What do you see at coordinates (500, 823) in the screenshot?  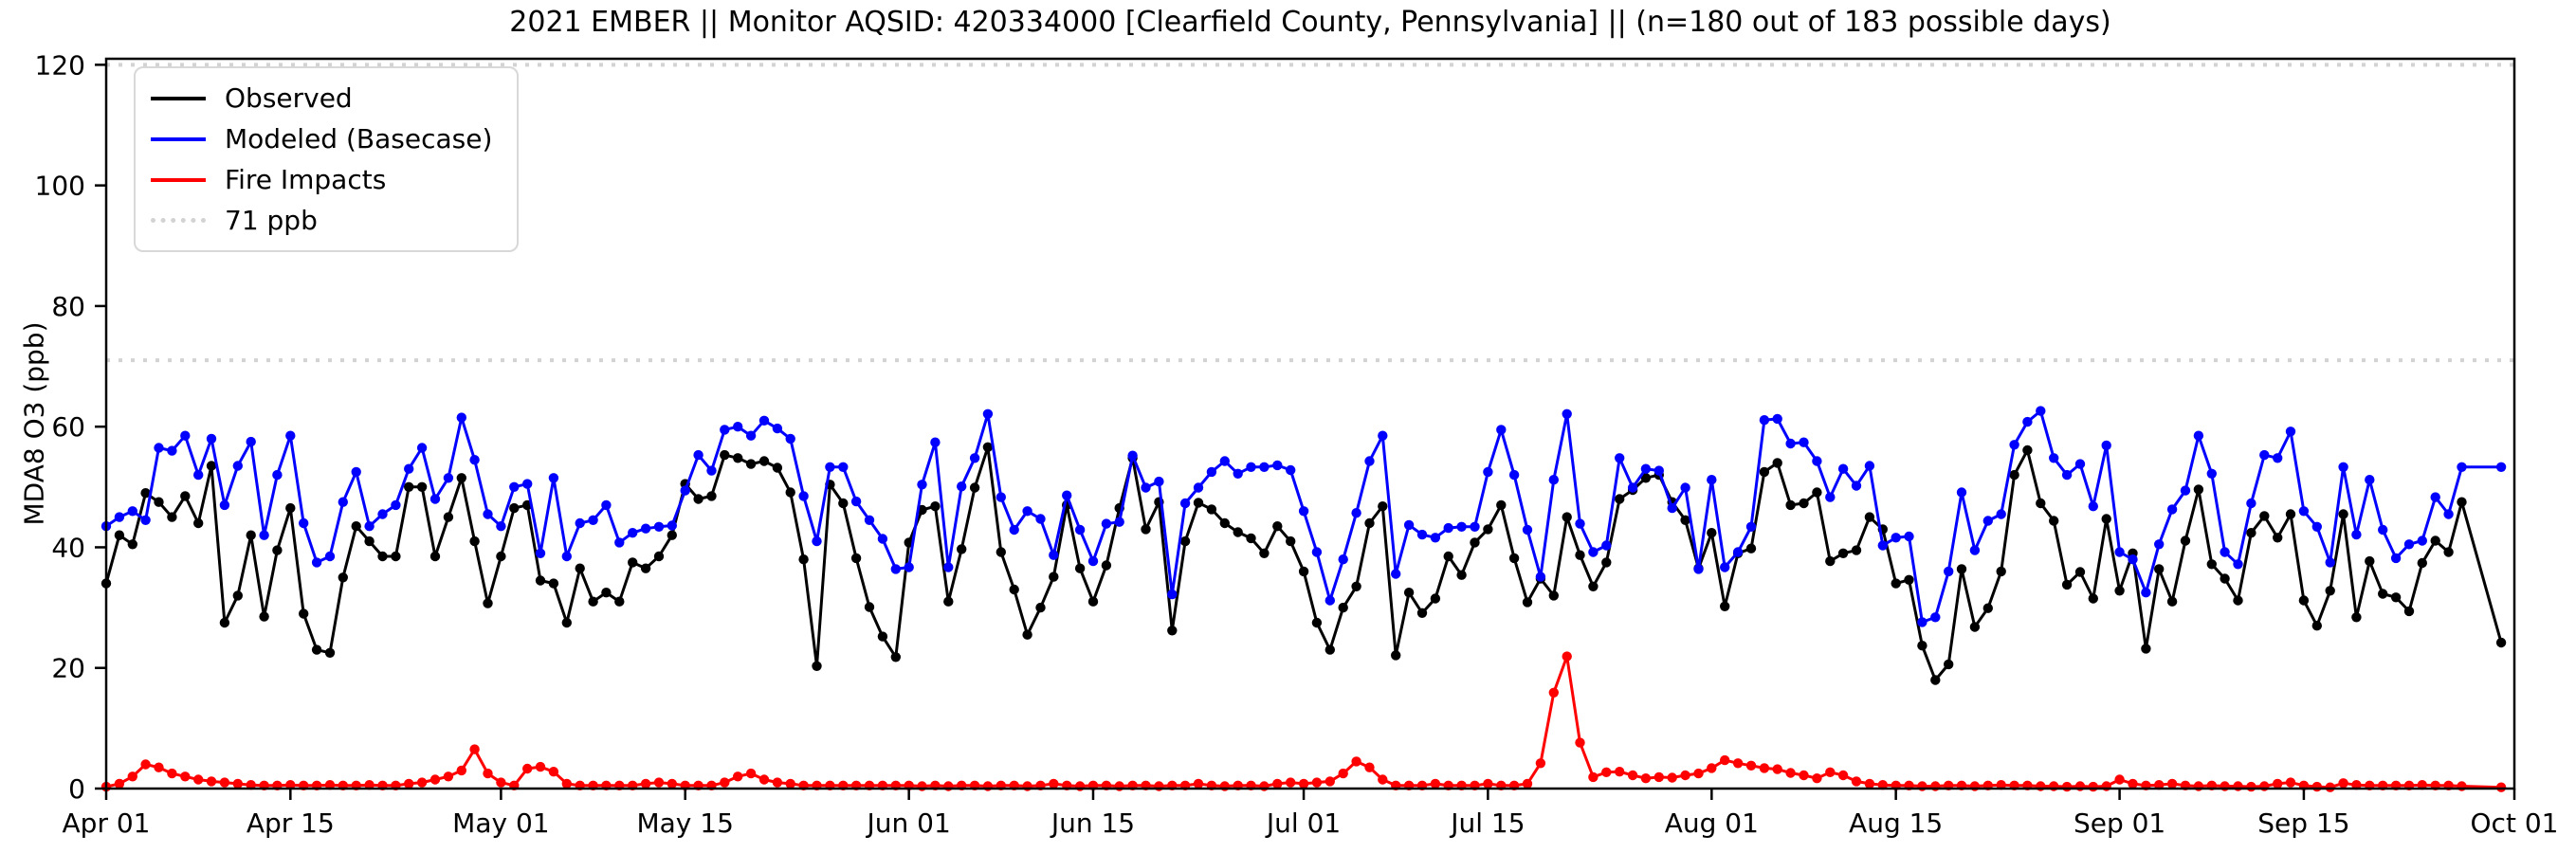 I see `x-tick-label: May 01` at bounding box center [500, 823].